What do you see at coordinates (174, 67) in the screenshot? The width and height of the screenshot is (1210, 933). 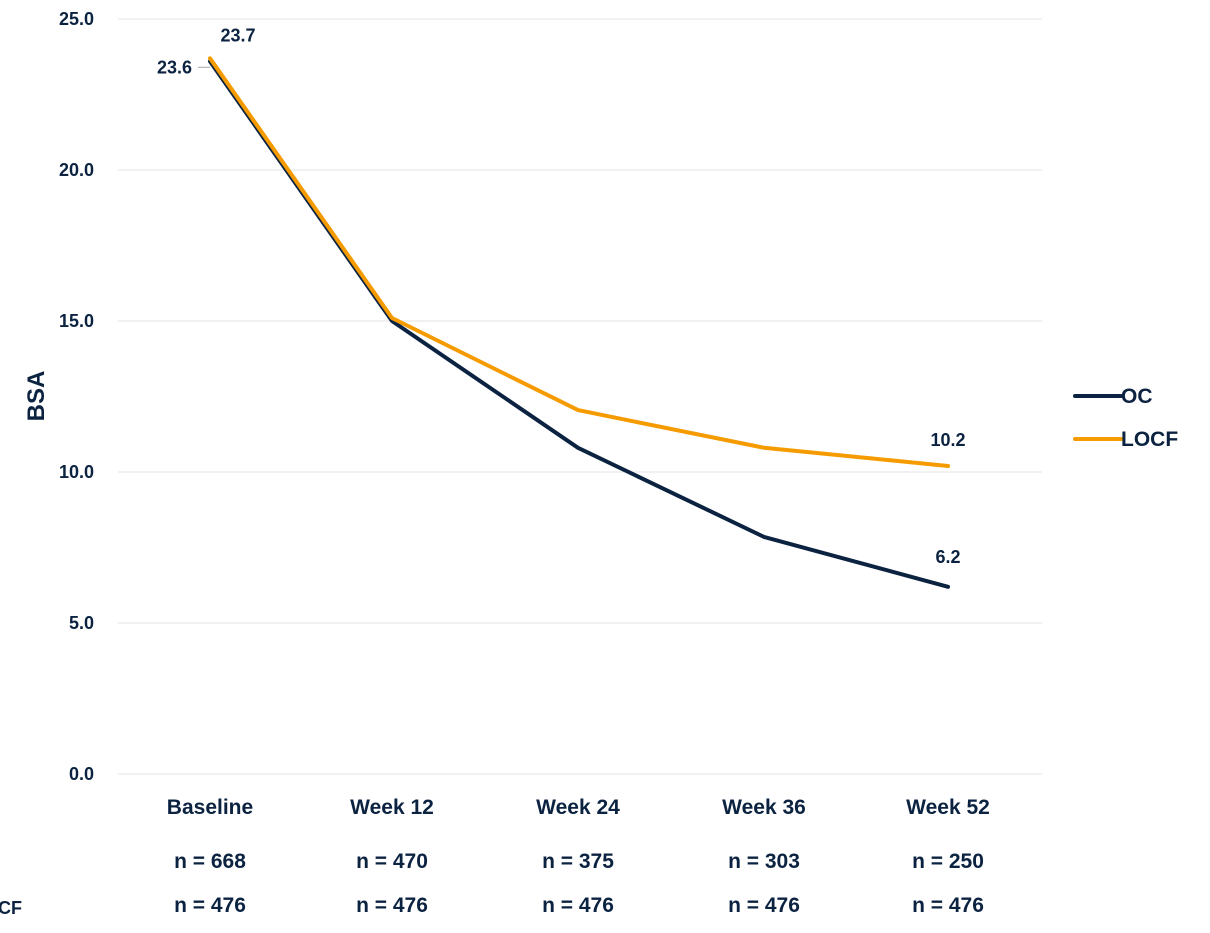 I see `data-label-oc: 23.6` at bounding box center [174, 67].